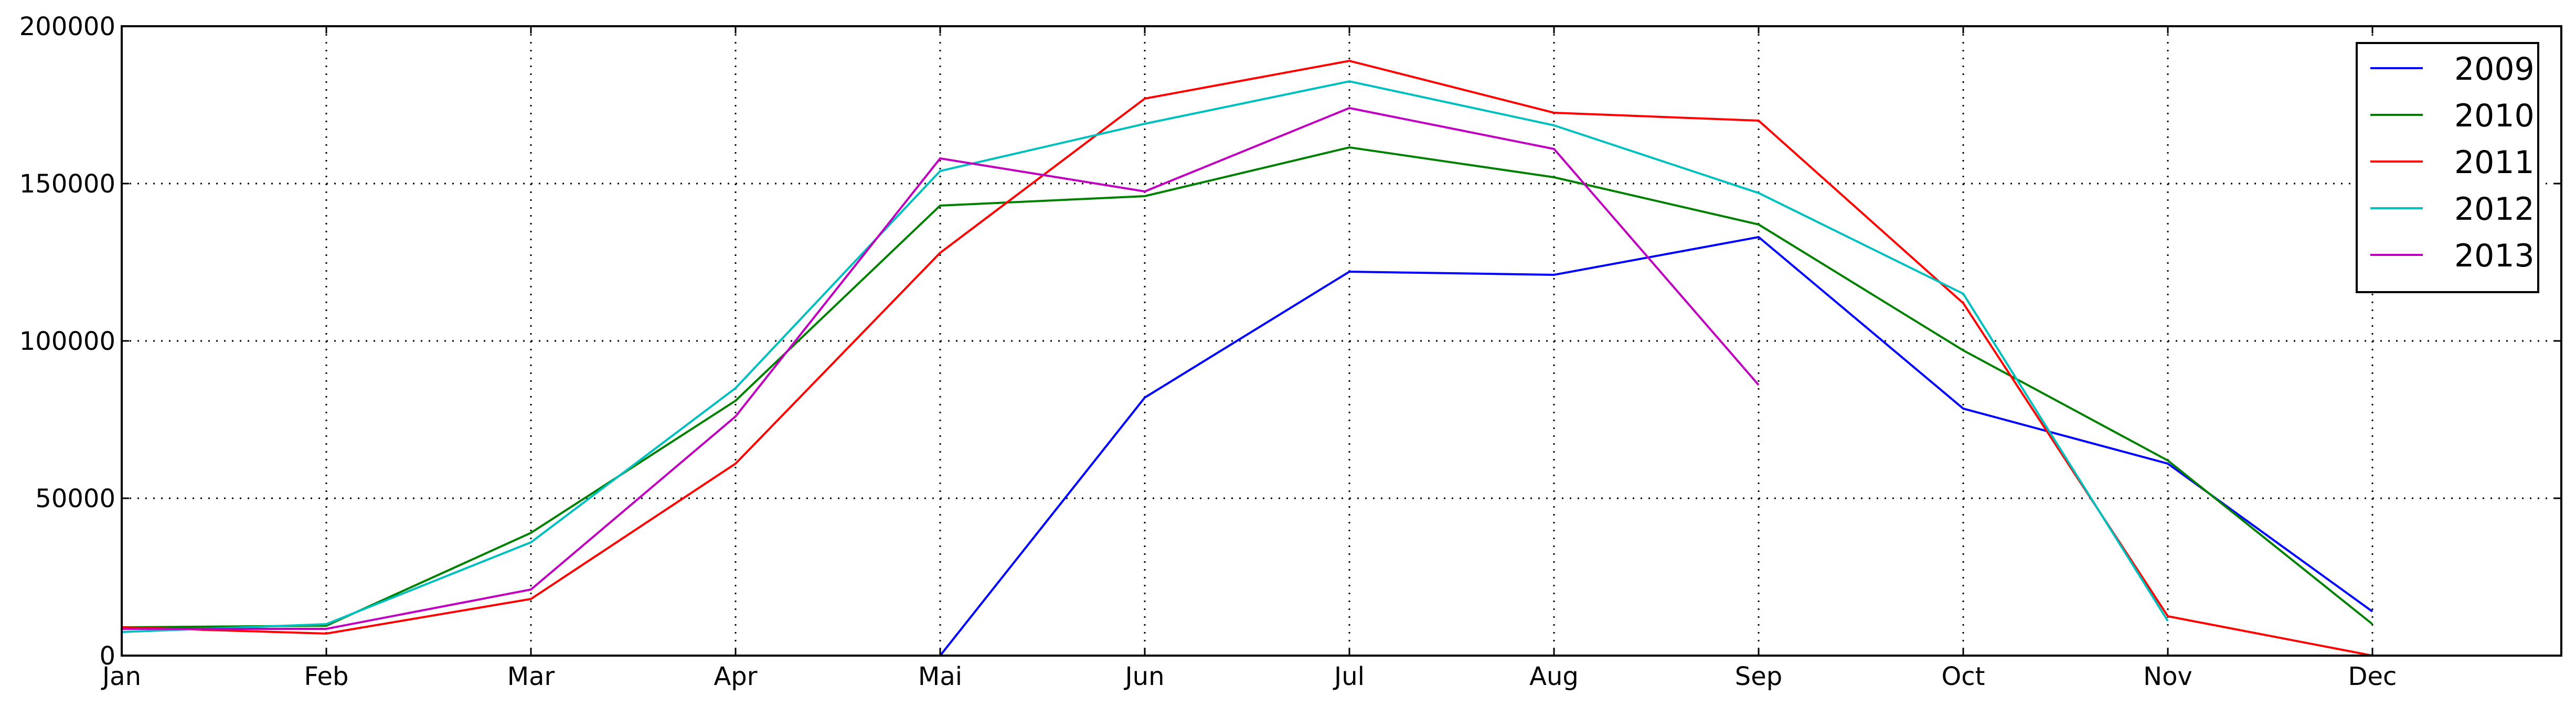 The image size is (2576, 707). What do you see at coordinates (67, 342) in the screenshot?
I see `y-tick-label: 100000` at bounding box center [67, 342].